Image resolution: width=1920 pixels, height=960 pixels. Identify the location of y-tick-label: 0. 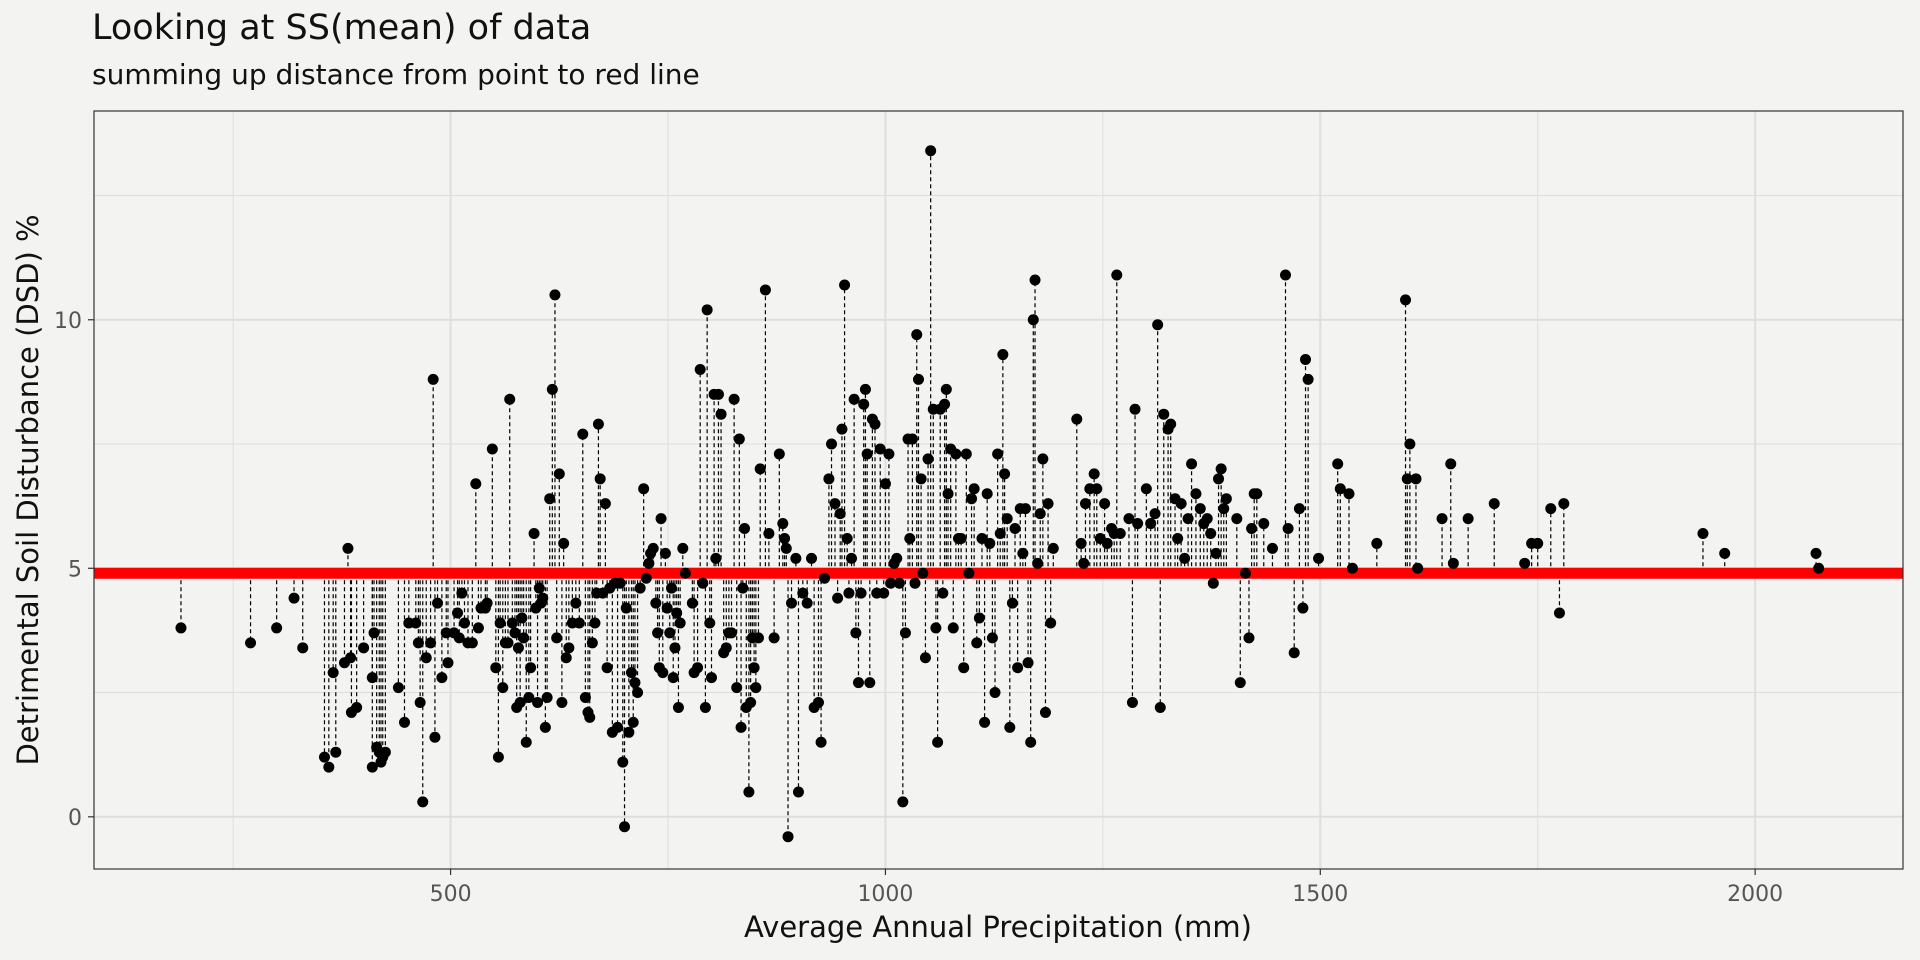
(75, 818).